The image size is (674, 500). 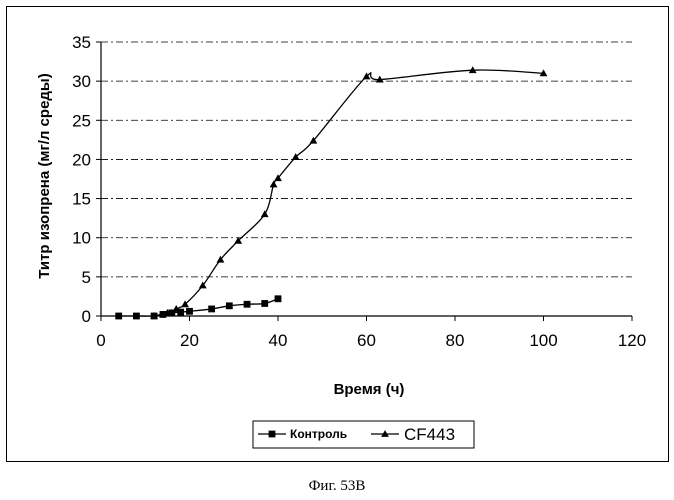 I want to click on x-tick-label: 20, so click(x=189, y=340).